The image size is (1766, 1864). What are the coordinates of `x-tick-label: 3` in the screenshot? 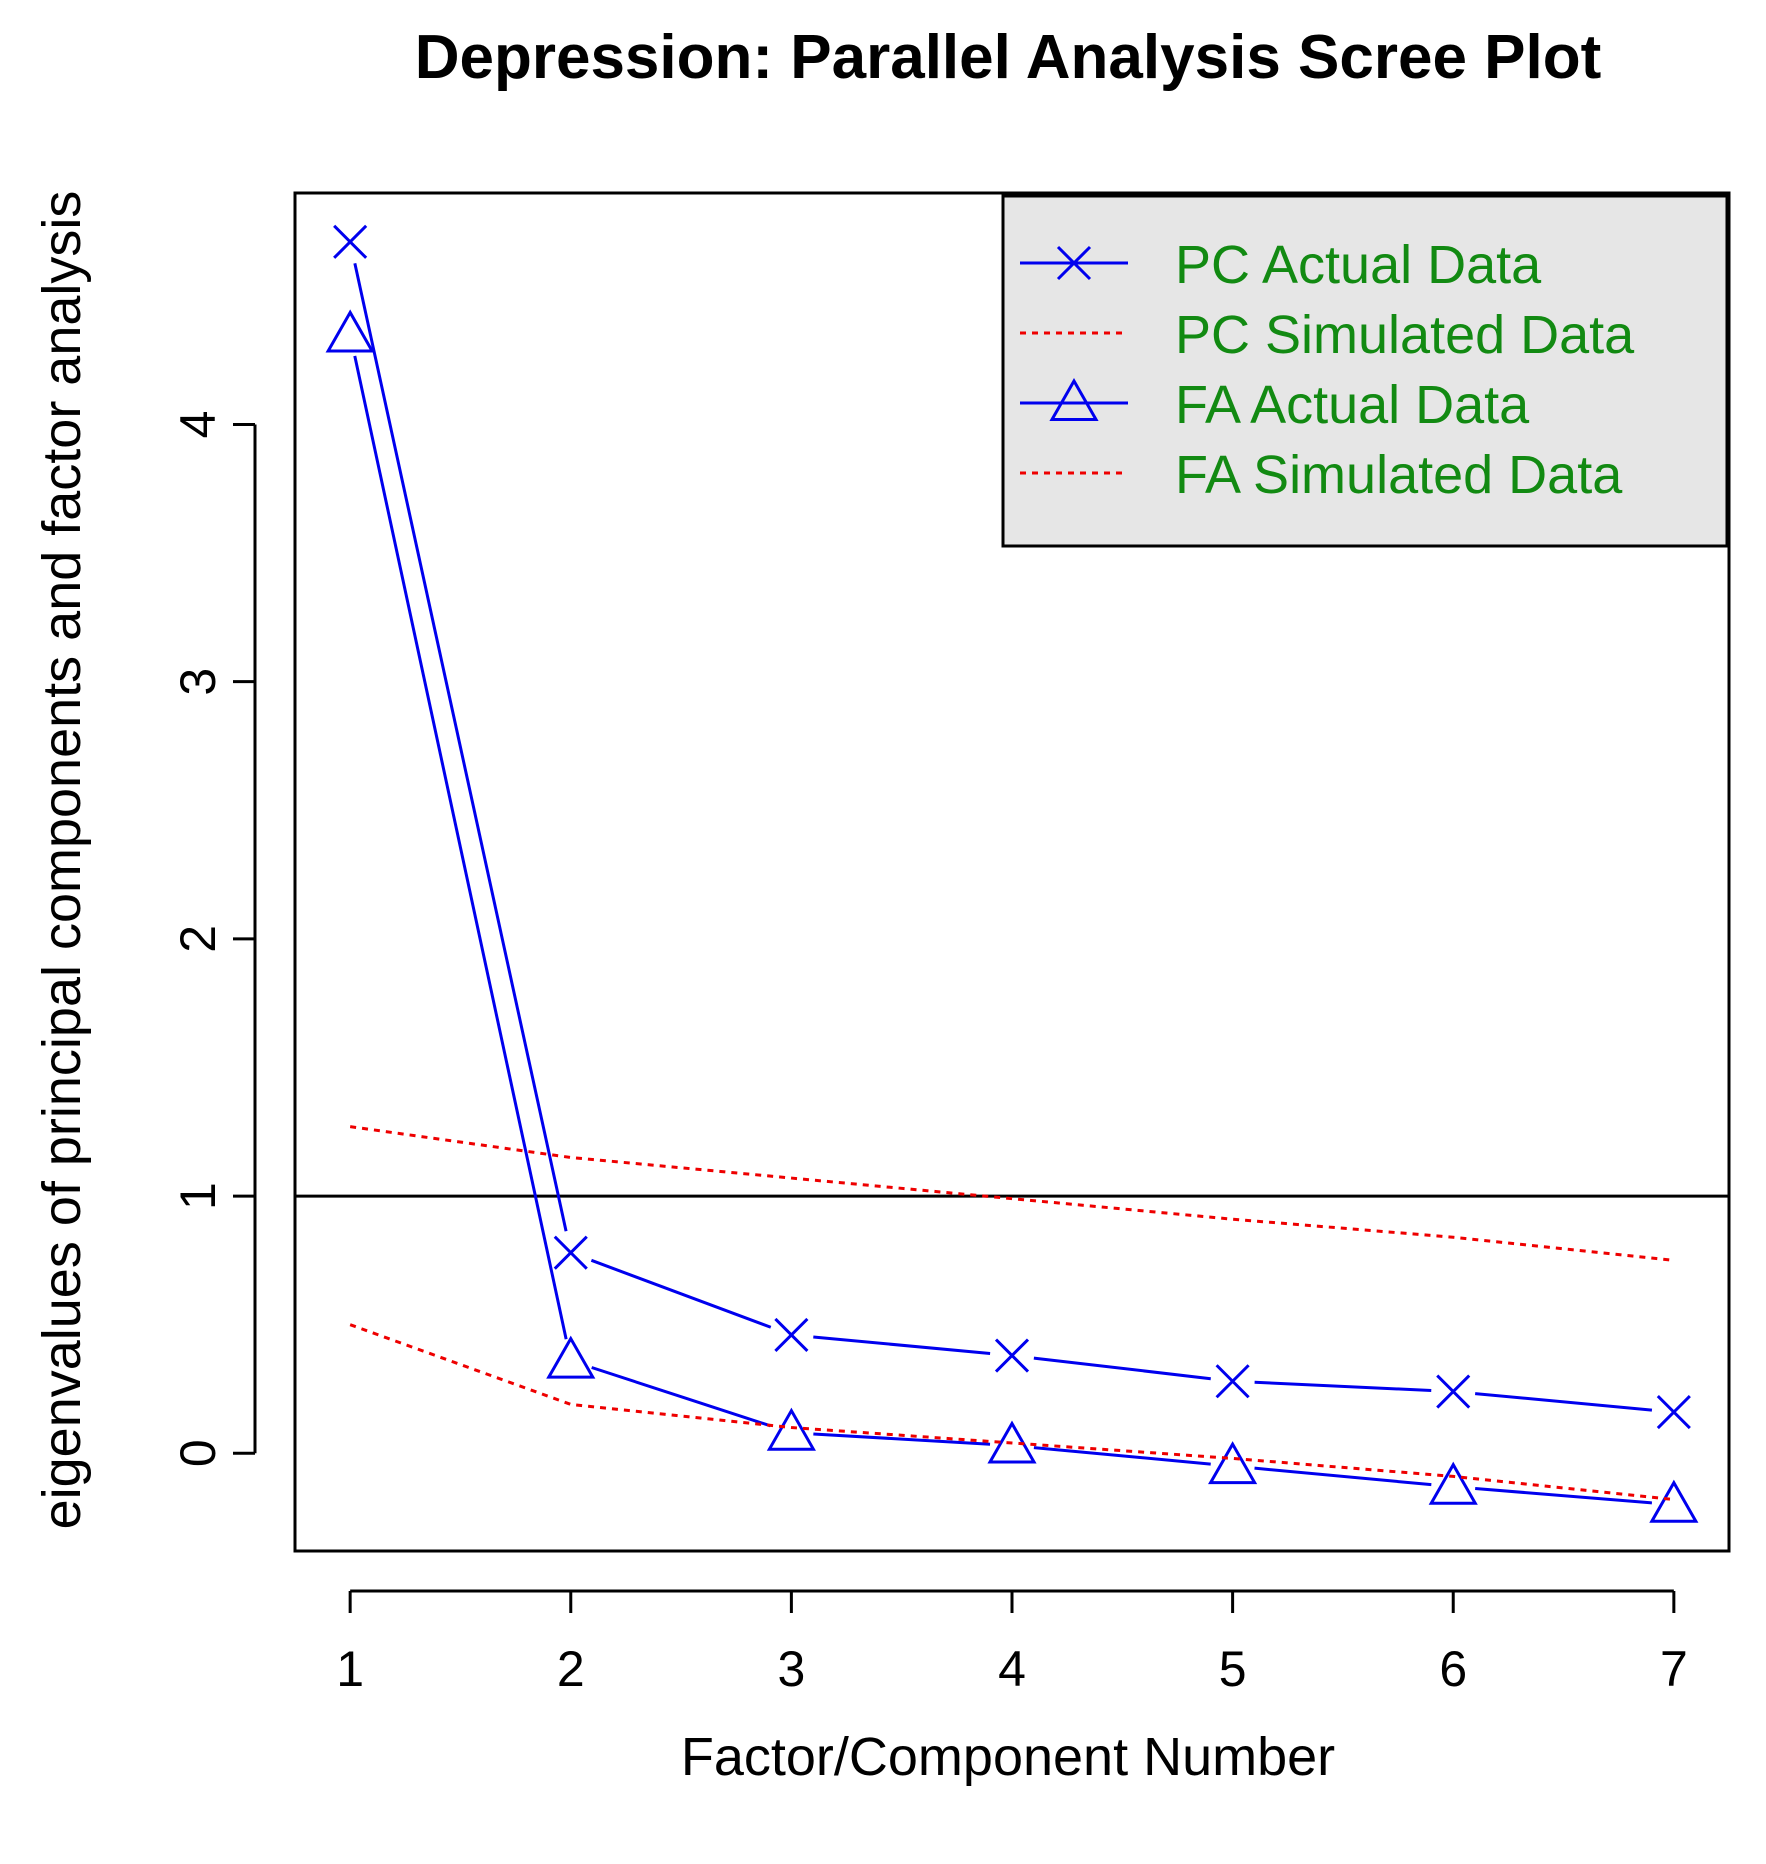 It's located at (791, 1669).